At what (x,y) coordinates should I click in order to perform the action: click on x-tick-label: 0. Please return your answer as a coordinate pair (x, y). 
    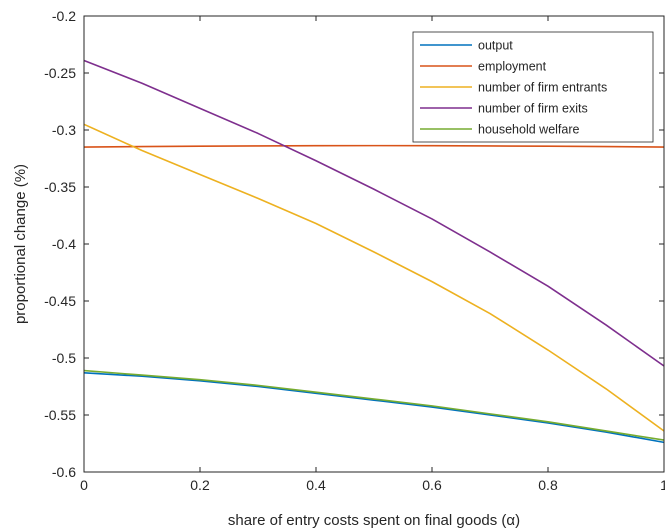
    Looking at the image, I should click on (84, 485).